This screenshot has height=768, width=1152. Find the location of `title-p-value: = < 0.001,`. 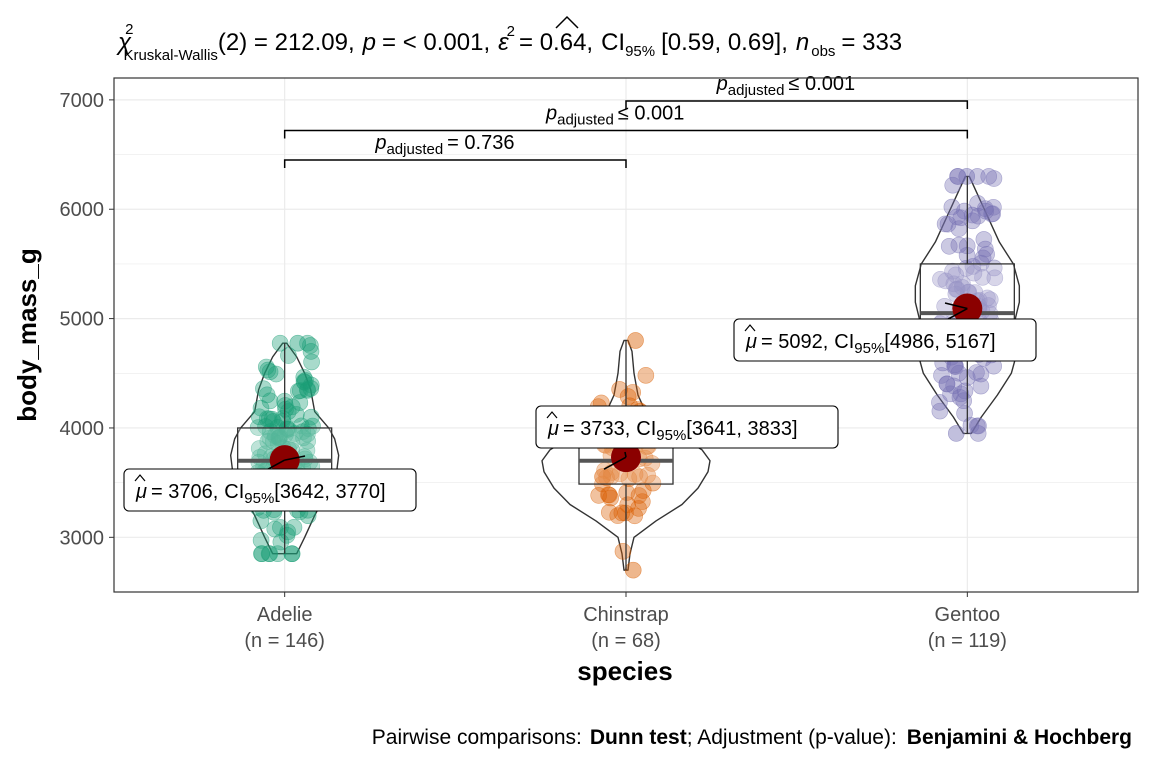

title-p-value: = < 0.001, is located at coordinates (436, 42).